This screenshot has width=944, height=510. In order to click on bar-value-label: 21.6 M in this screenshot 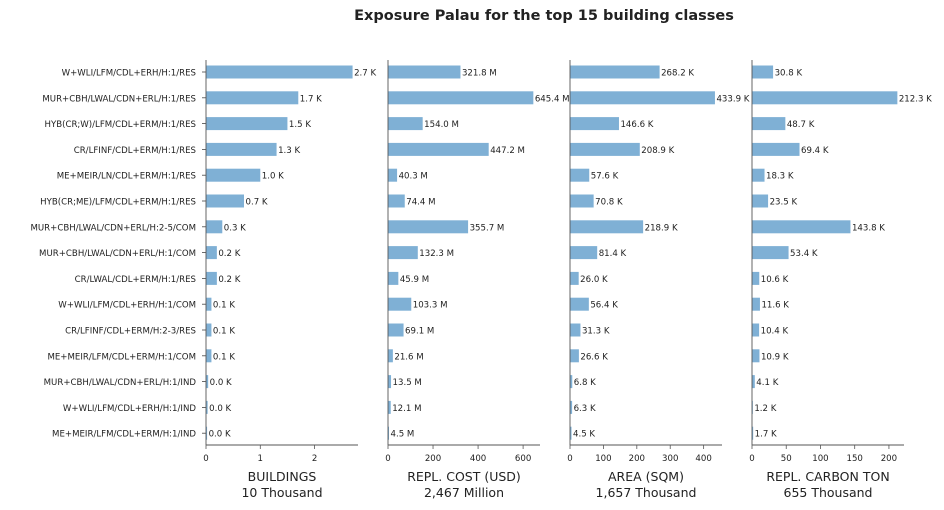, I will do `click(408, 357)`.